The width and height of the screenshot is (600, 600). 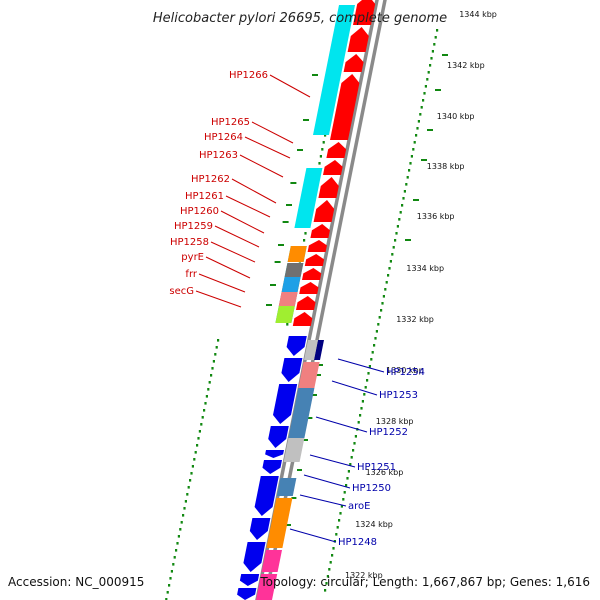 I want to click on forward-gene-label: HP1264, so click(x=223, y=137).